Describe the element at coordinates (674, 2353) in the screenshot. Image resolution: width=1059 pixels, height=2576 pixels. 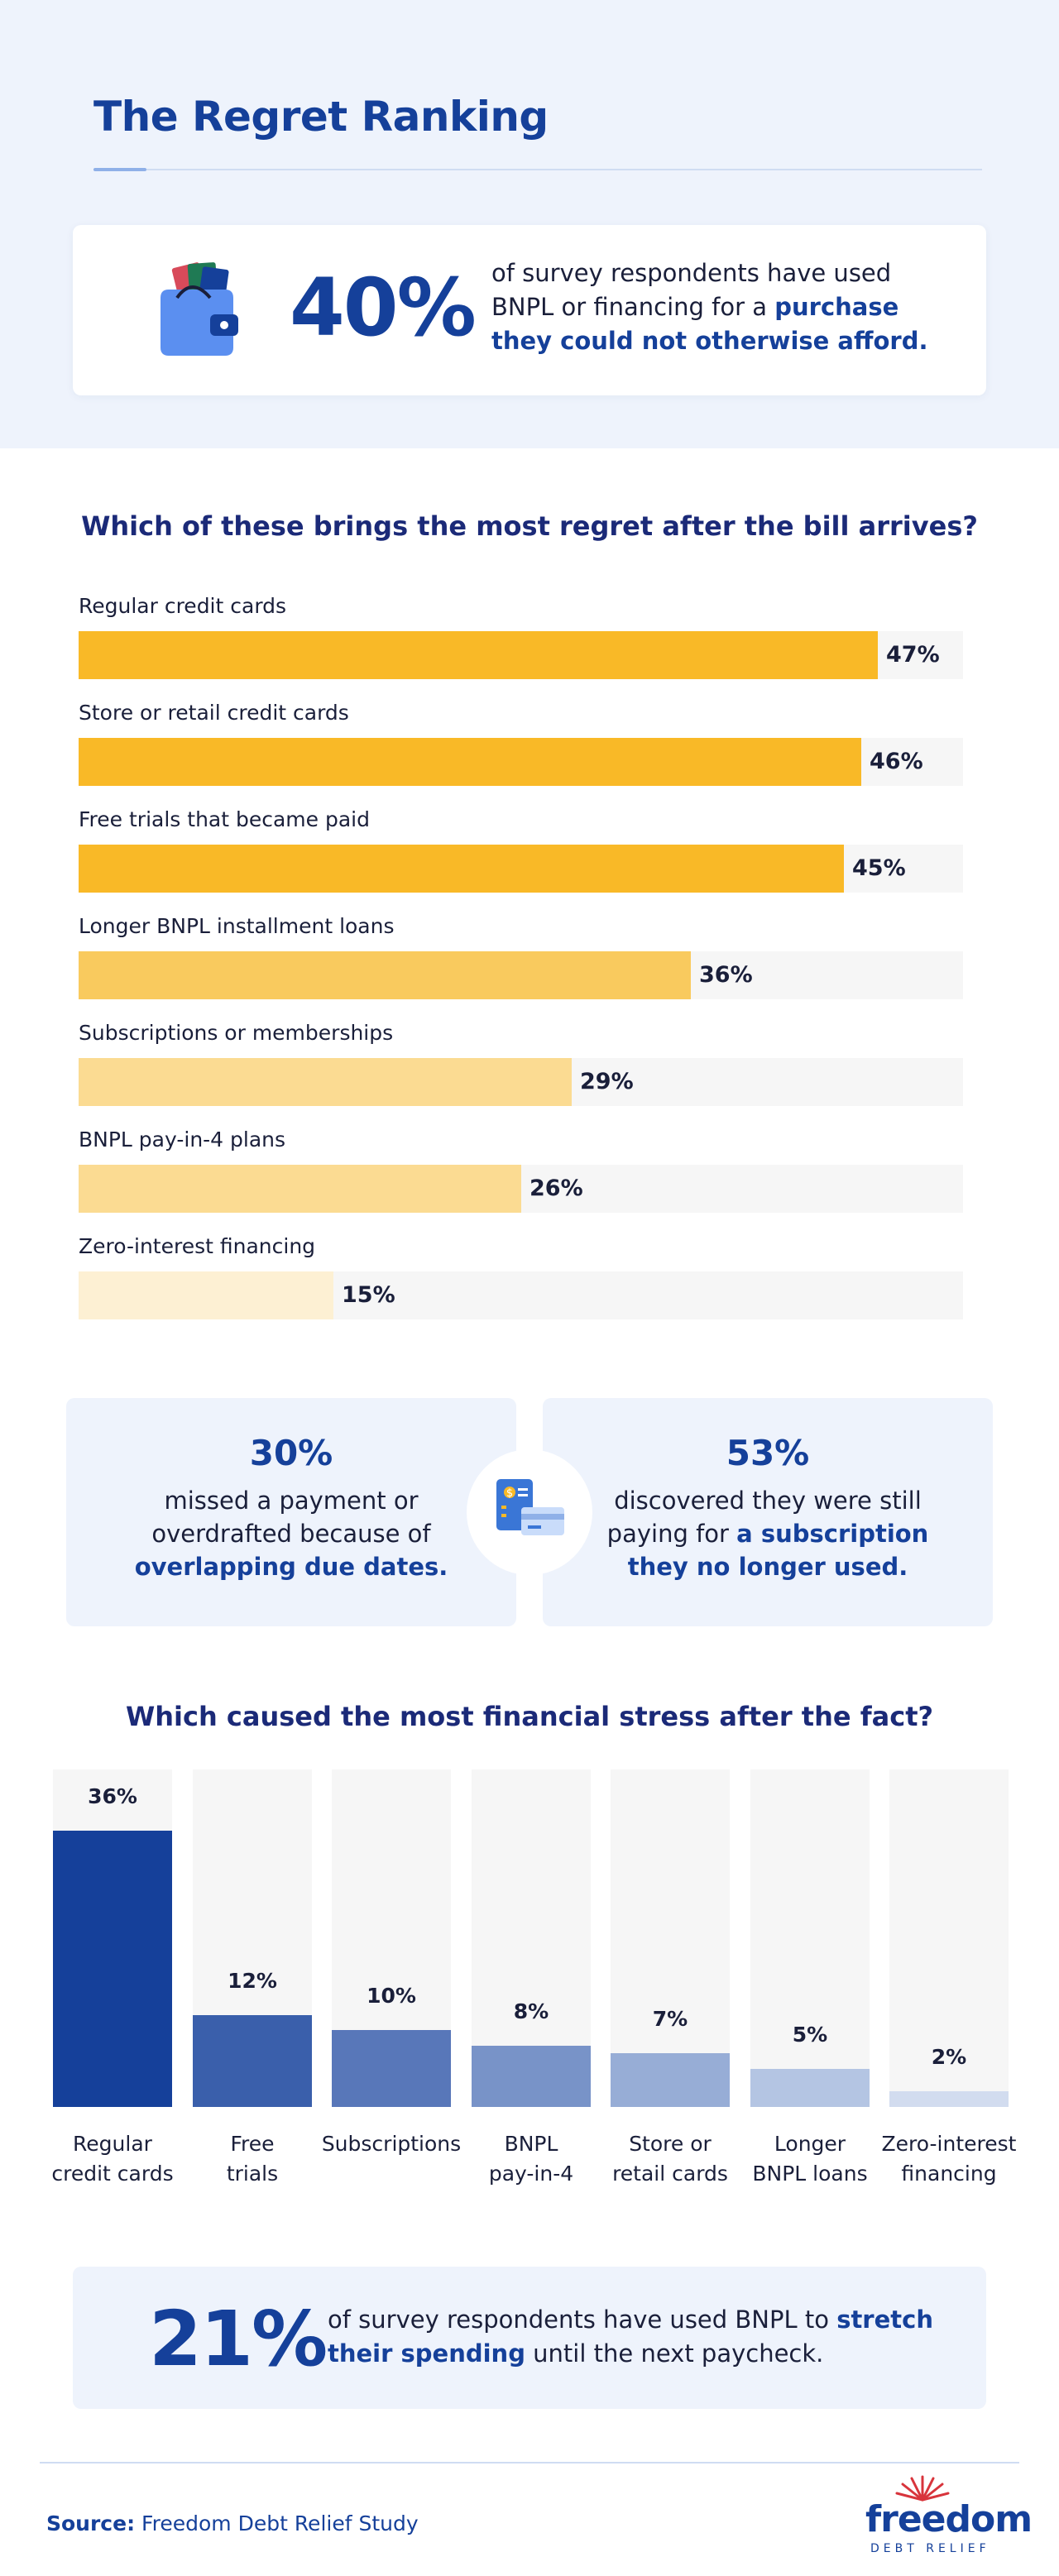
I see `stat-21-text-tail: until the next paycheck.` at that location.